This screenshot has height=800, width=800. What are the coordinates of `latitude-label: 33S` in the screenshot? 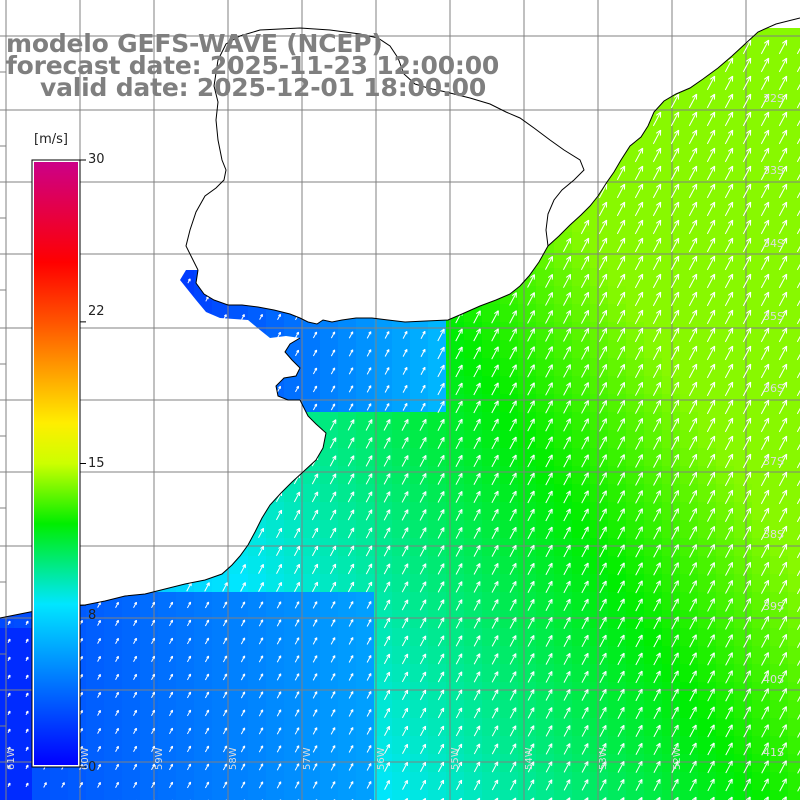 It's located at (773, 170).